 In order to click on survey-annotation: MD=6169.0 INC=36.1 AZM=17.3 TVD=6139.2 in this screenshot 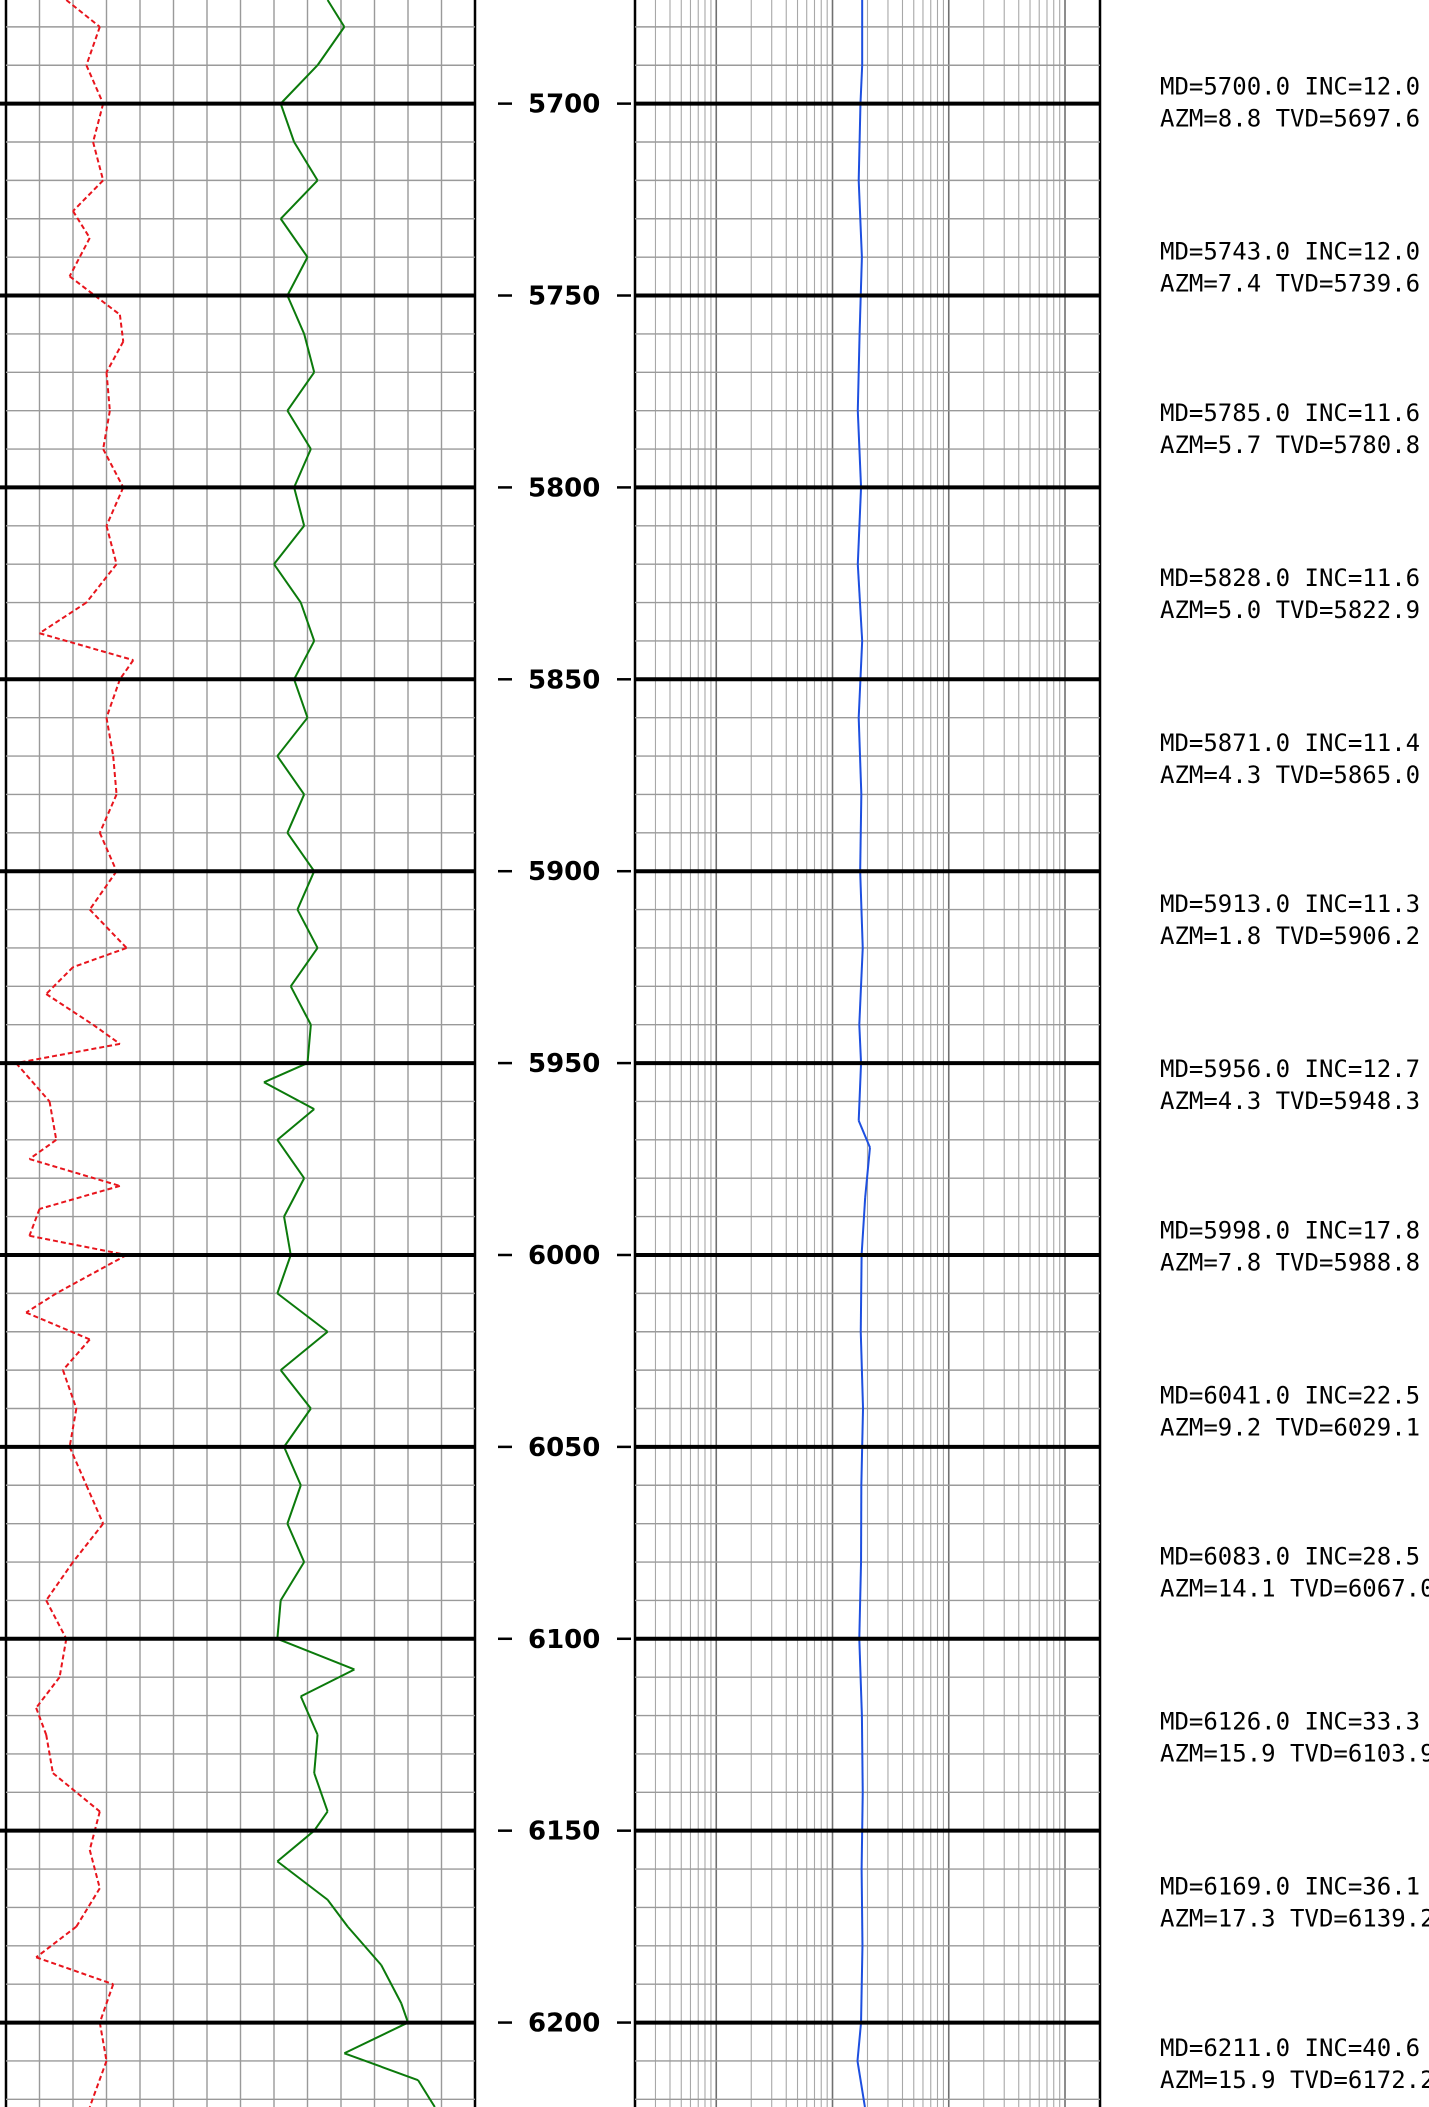, I will do `click(1294, 1903)`.